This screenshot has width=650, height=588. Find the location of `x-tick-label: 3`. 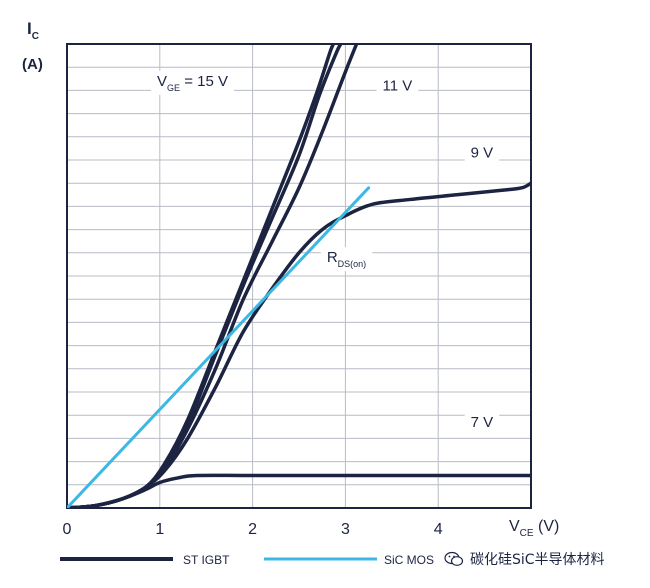

x-tick-label: 3 is located at coordinates (345, 529).